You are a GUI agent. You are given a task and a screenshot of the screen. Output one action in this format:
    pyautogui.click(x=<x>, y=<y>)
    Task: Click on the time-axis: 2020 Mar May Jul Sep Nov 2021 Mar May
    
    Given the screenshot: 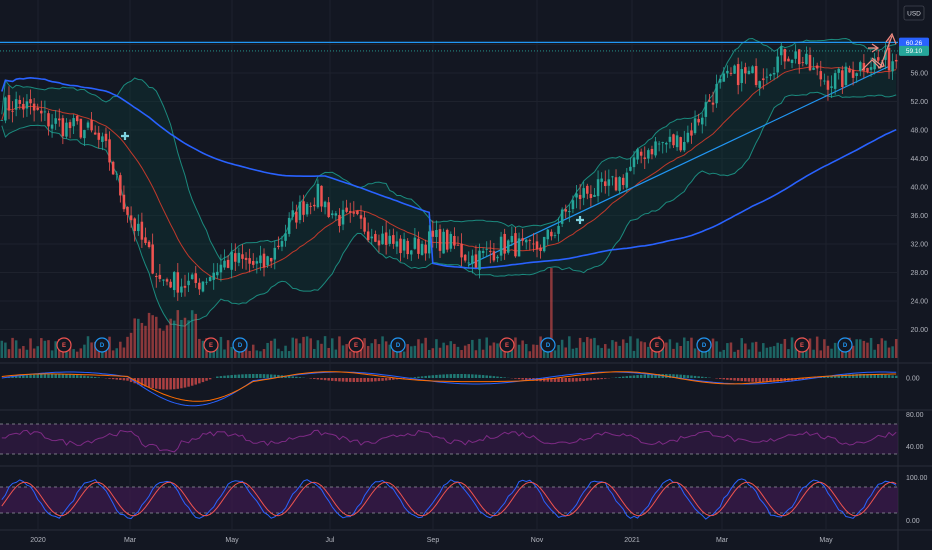 What is the action you would take?
    pyautogui.click(x=431, y=540)
    